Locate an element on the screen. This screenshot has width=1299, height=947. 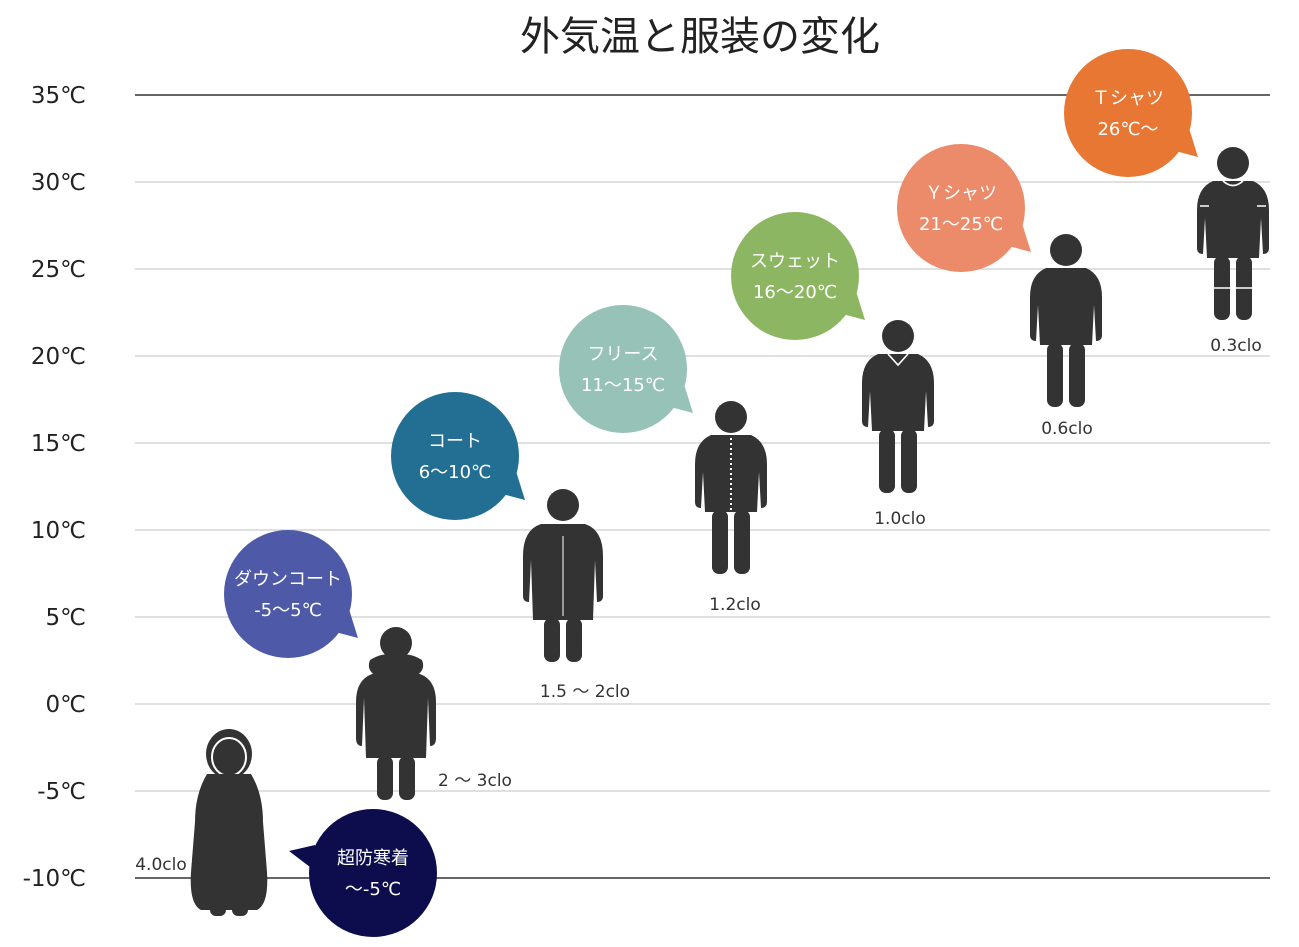
y-tick-label: 0℃ is located at coordinates (66, 705).